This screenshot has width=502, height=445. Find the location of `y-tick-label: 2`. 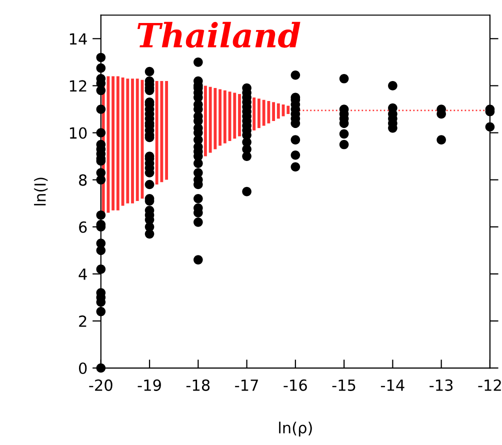

y-tick-label: 2 is located at coordinates (82, 321).